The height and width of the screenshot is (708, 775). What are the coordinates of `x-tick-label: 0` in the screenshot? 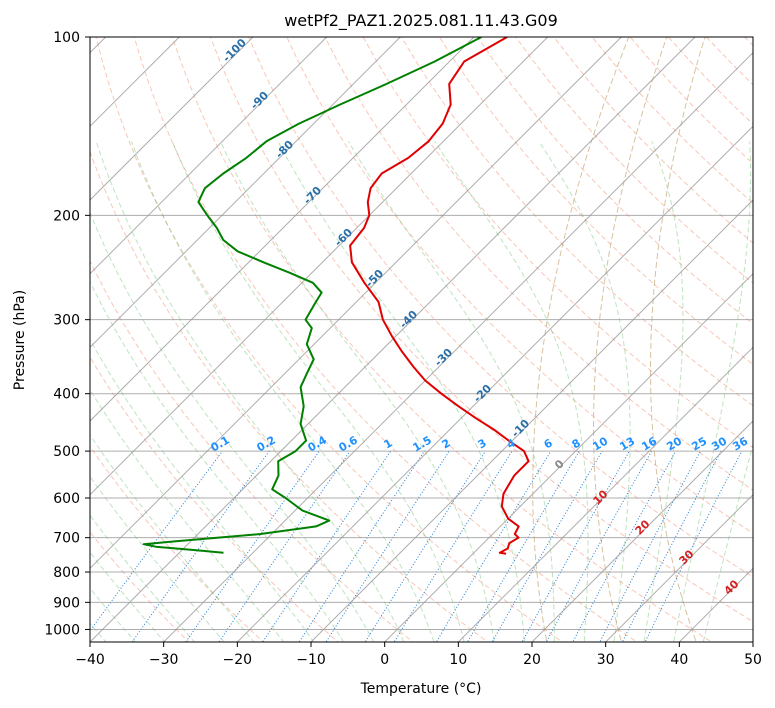 It's located at (384, 660).